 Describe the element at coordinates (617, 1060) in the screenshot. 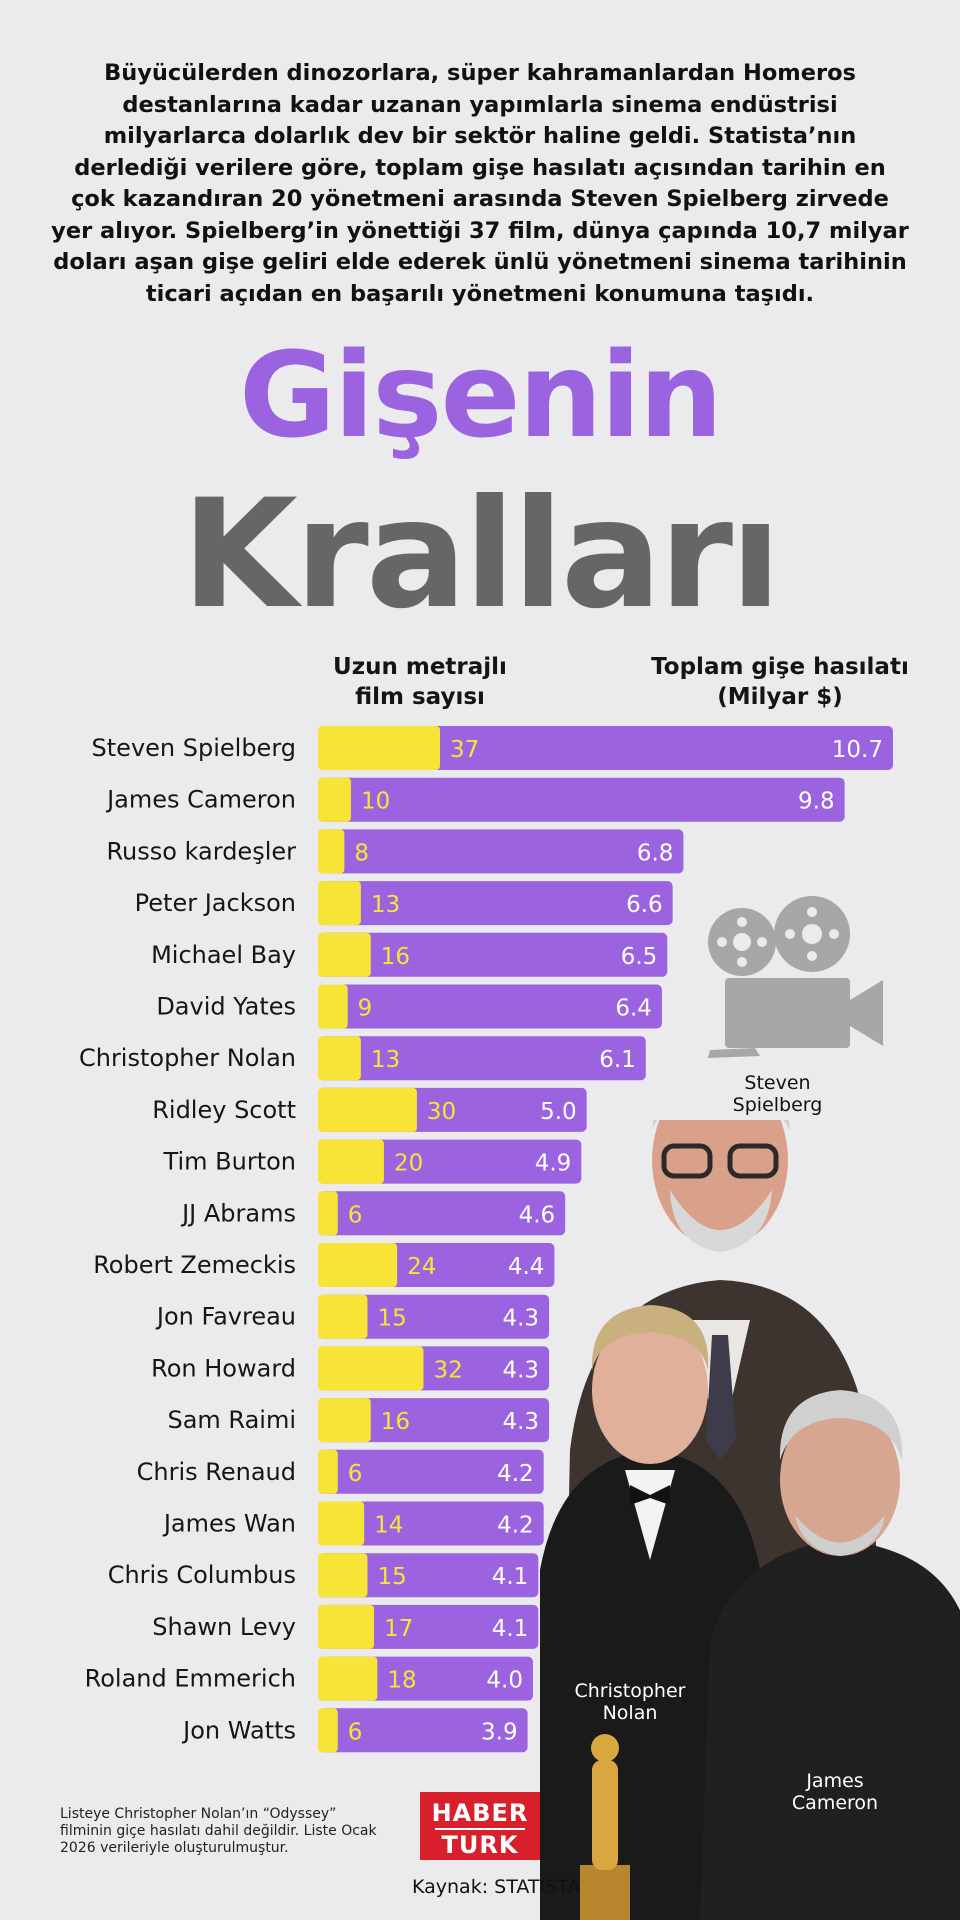

I see `gross-value-label: 6.1` at that location.